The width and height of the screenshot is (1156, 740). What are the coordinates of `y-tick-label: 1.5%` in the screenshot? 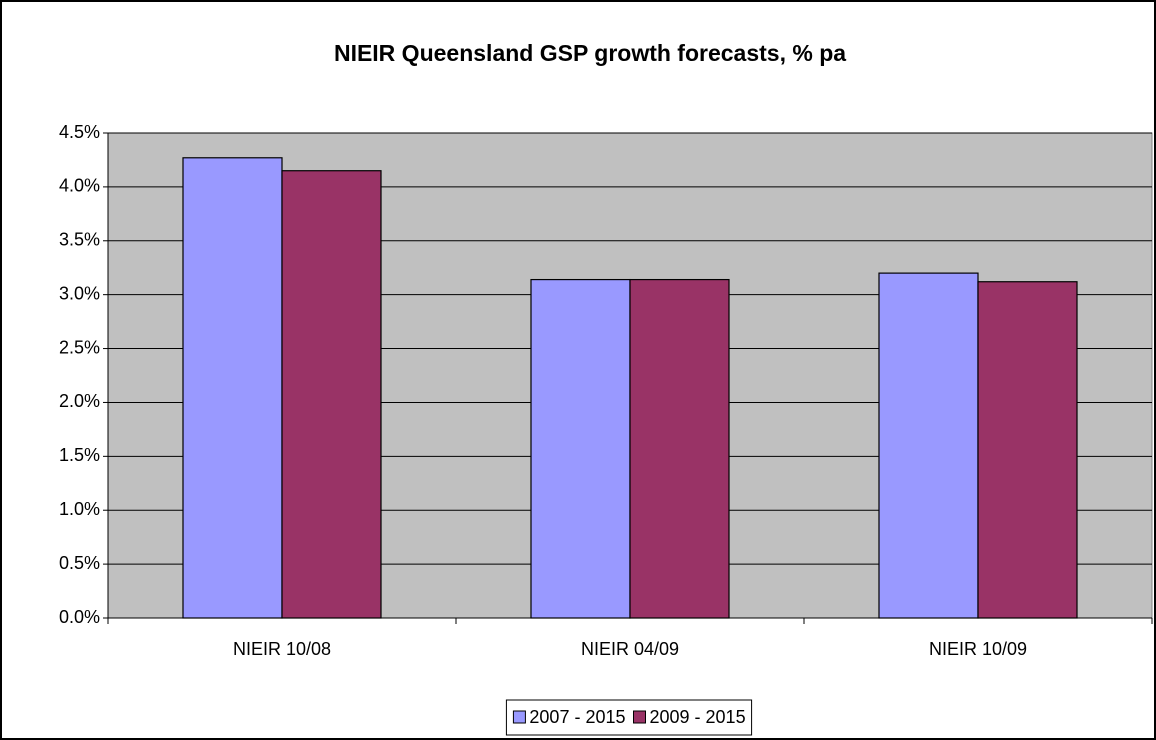 It's located at (79, 455).